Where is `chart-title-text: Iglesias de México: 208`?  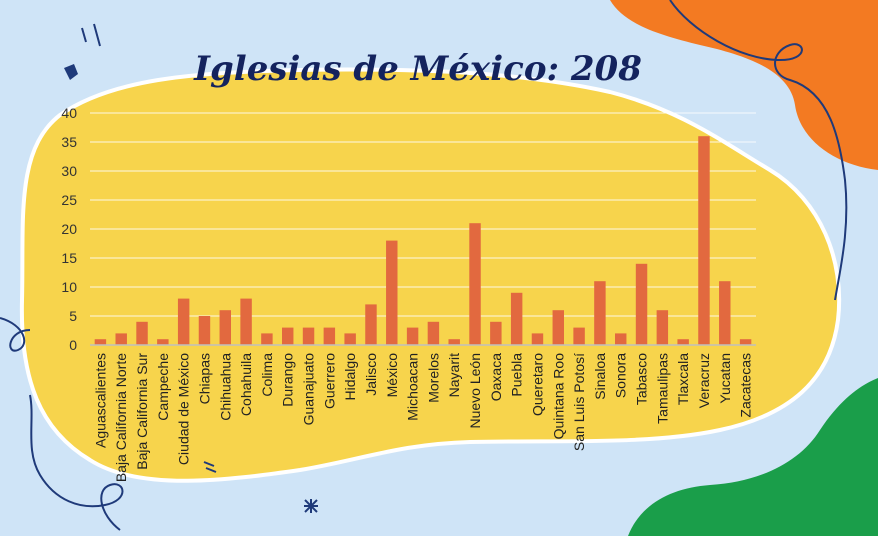
chart-title-text: Iglesias de México: 208 is located at coordinates (417, 69).